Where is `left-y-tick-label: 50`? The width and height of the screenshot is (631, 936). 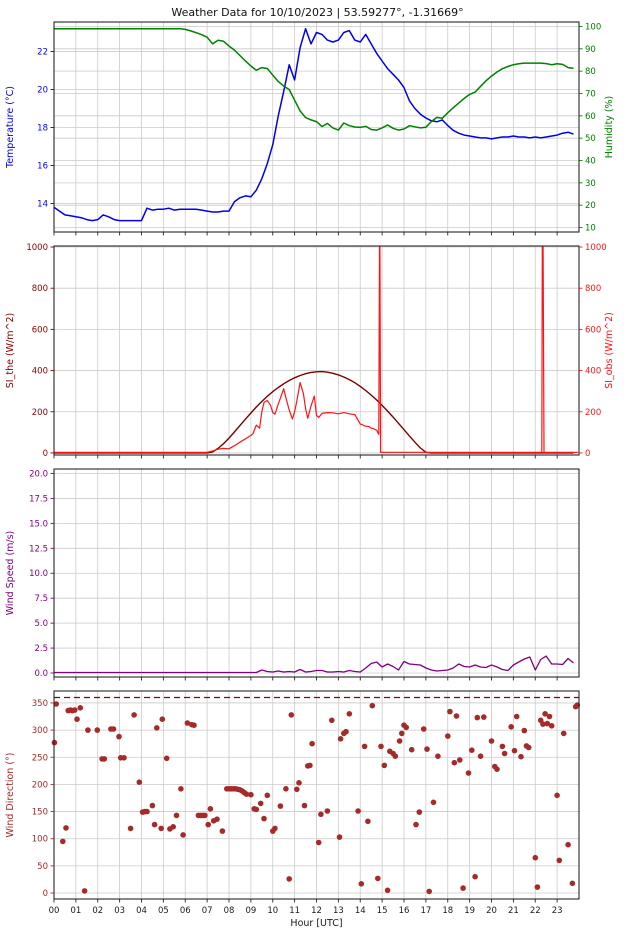
left-y-tick-label: 50 is located at coordinates (42, 867).